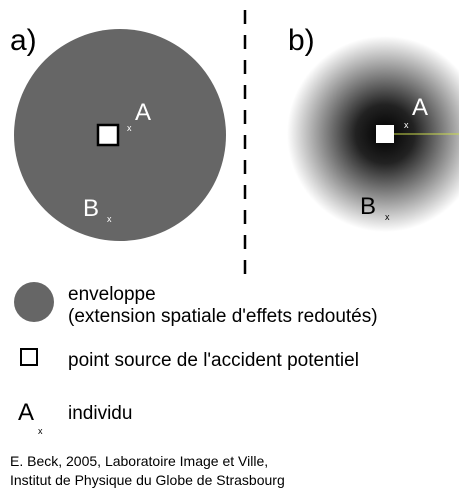  I want to click on legend-text: (extension spatiale d'effets redoutés), so click(223, 316).